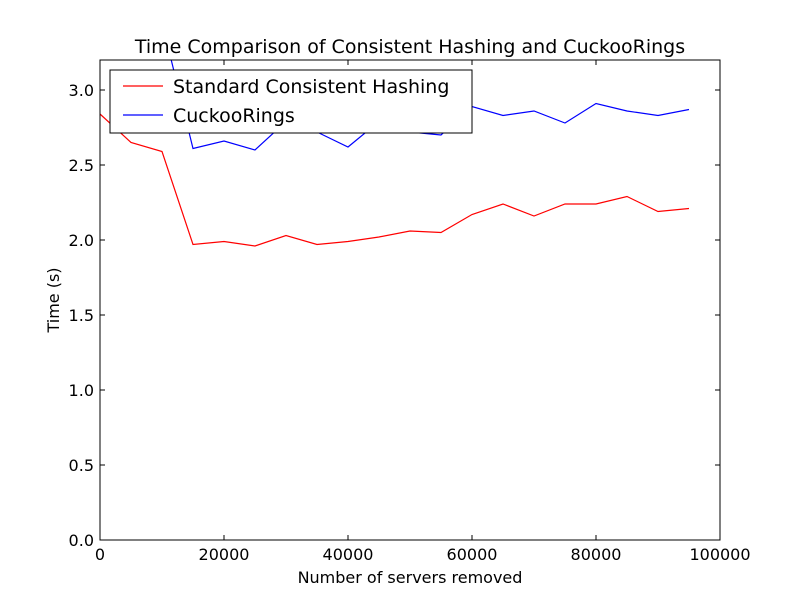  What do you see at coordinates (81, 165) in the screenshot?
I see `y-tick-label: 2.5` at bounding box center [81, 165].